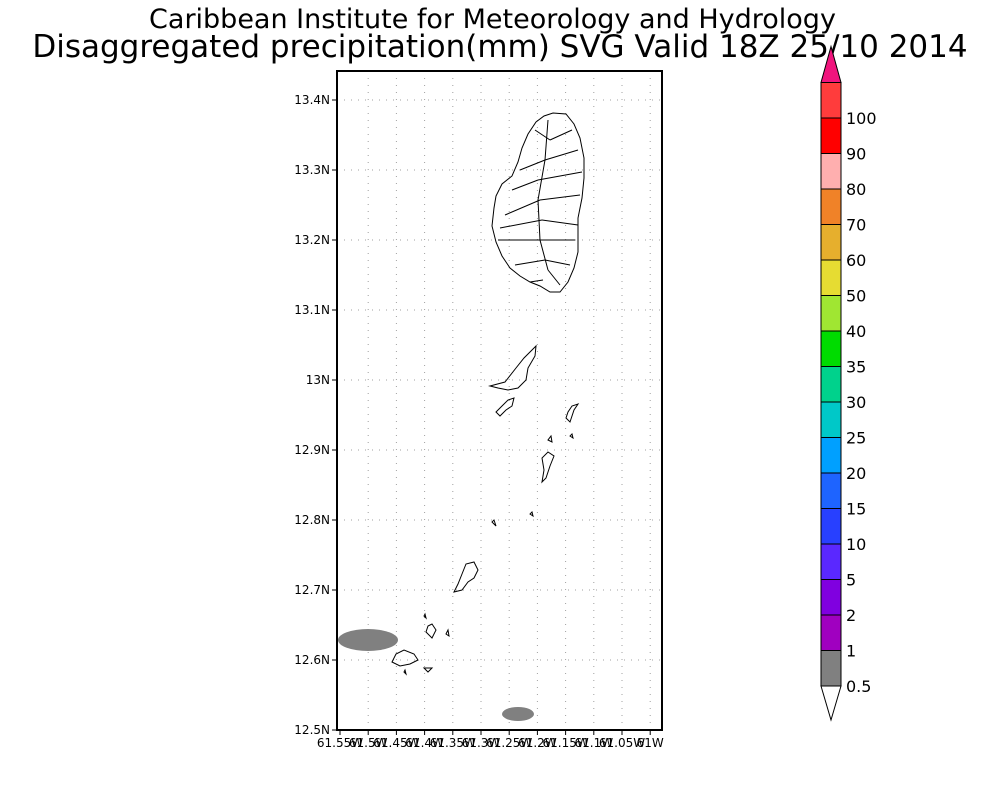 The width and height of the screenshot is (1000, 800). What do you see at coordinates (537, 743) in the screenshot?
I see `lon-tick-label: 61.2W` at bounding box center [537, 743].